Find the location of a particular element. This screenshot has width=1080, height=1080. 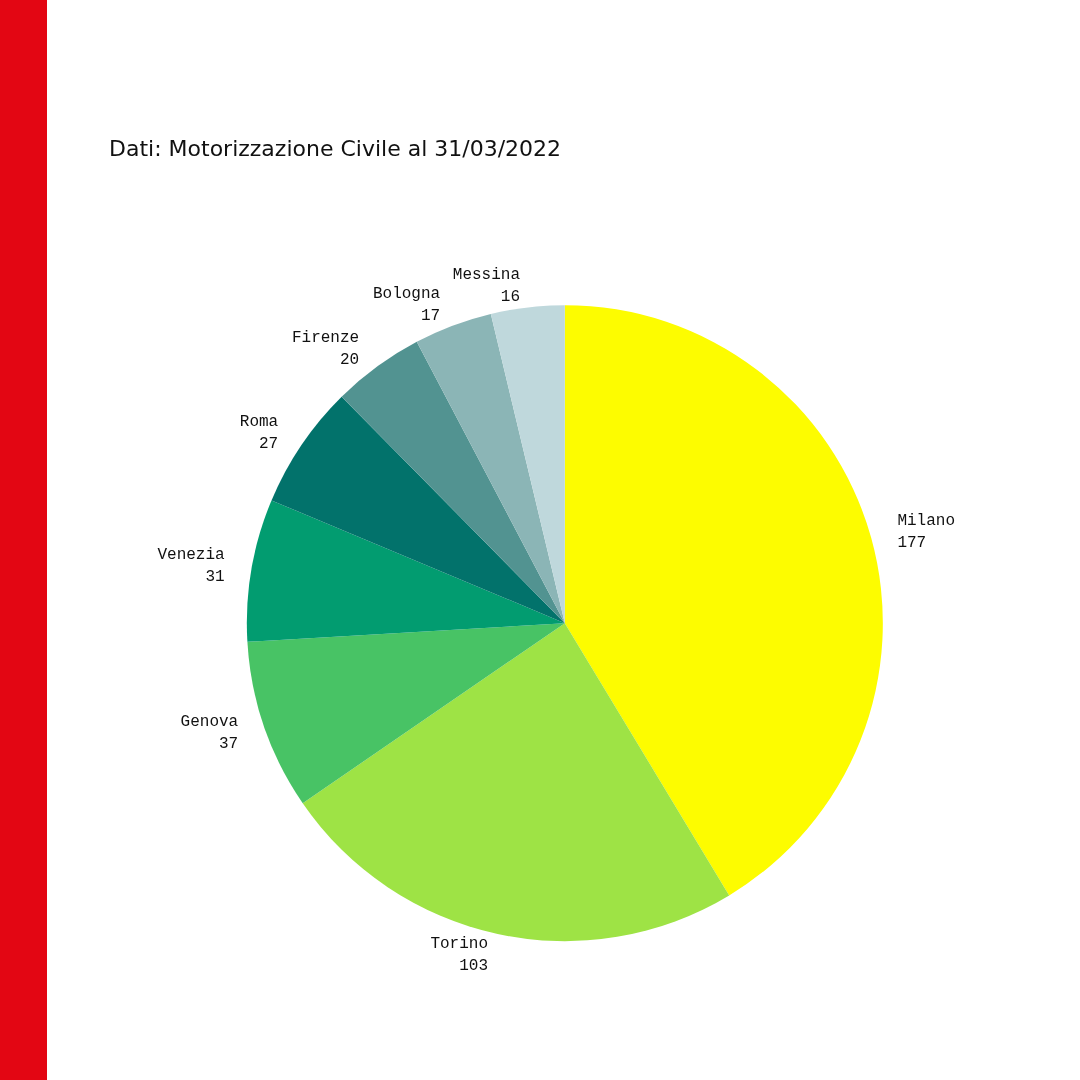

data-label: 20 is located at coordinates (349, 359).